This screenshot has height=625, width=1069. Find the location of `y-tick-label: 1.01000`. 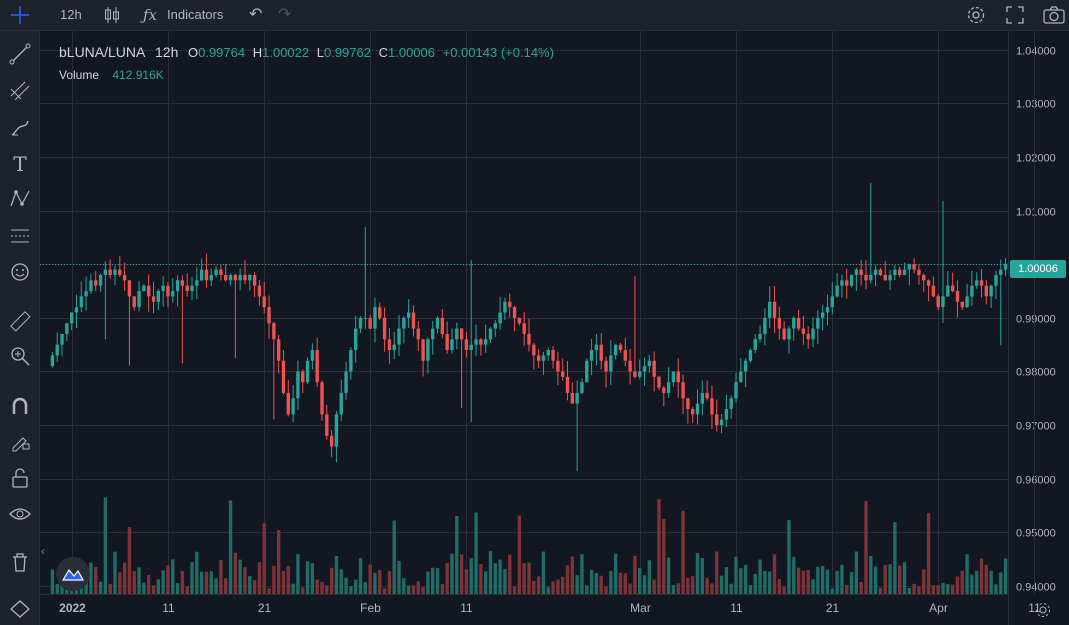

y-tick-label: 1.01000 is located at coordinates (1036, 213).